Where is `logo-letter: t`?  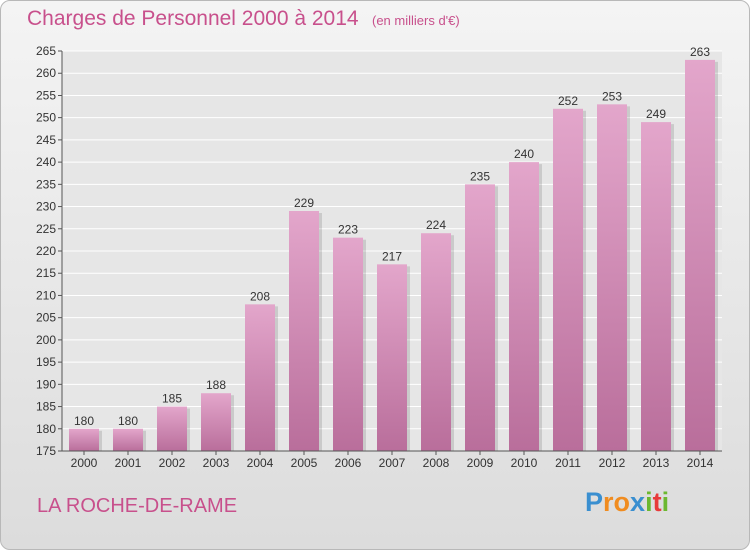
logo-letter: t is located at coordinates (657, 502).